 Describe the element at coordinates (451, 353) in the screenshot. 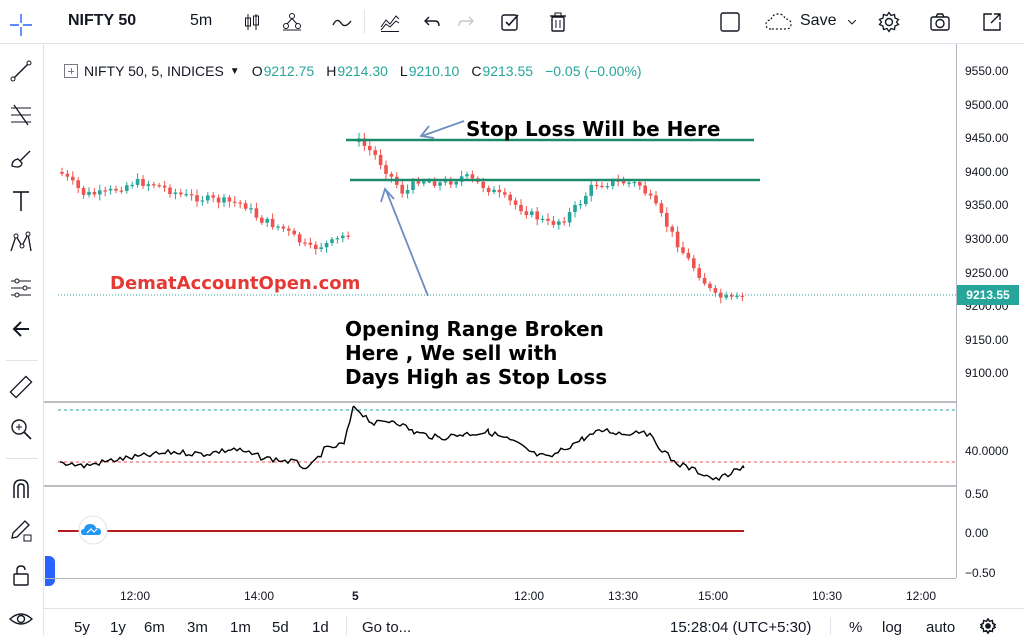

I see `annotation-line: Here , We sell with` at that location.